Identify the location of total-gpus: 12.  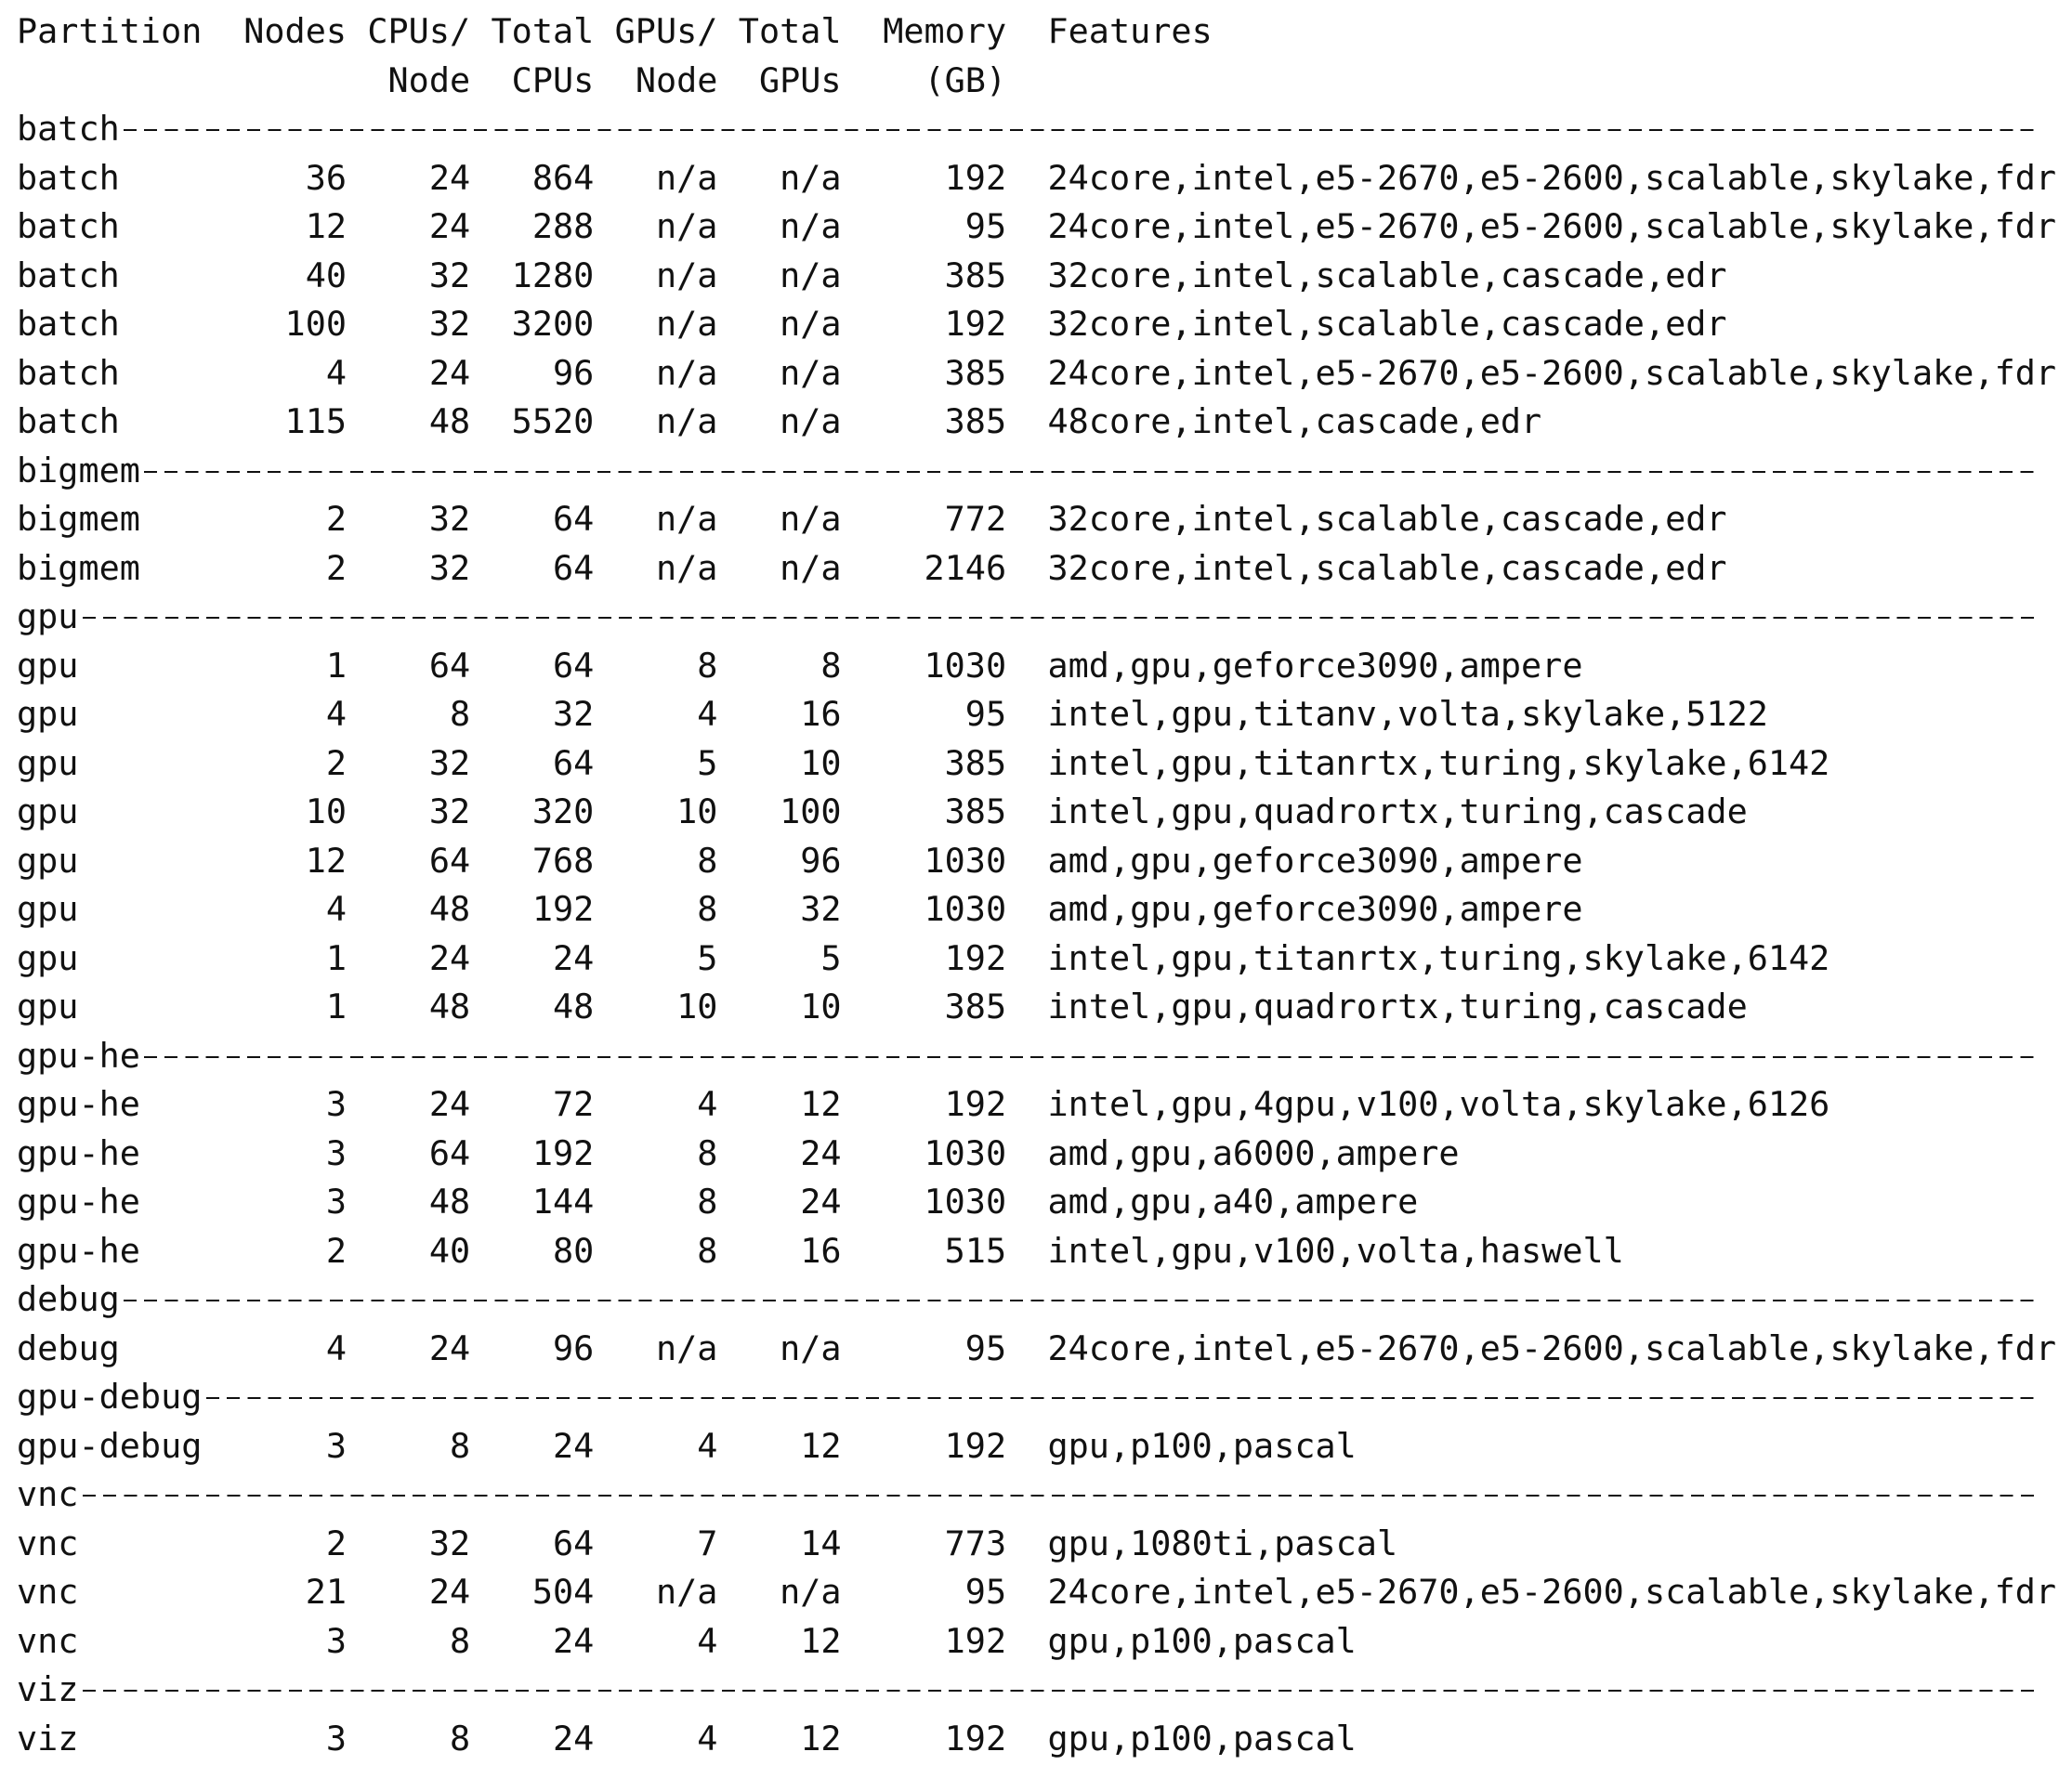
(821, 1640).